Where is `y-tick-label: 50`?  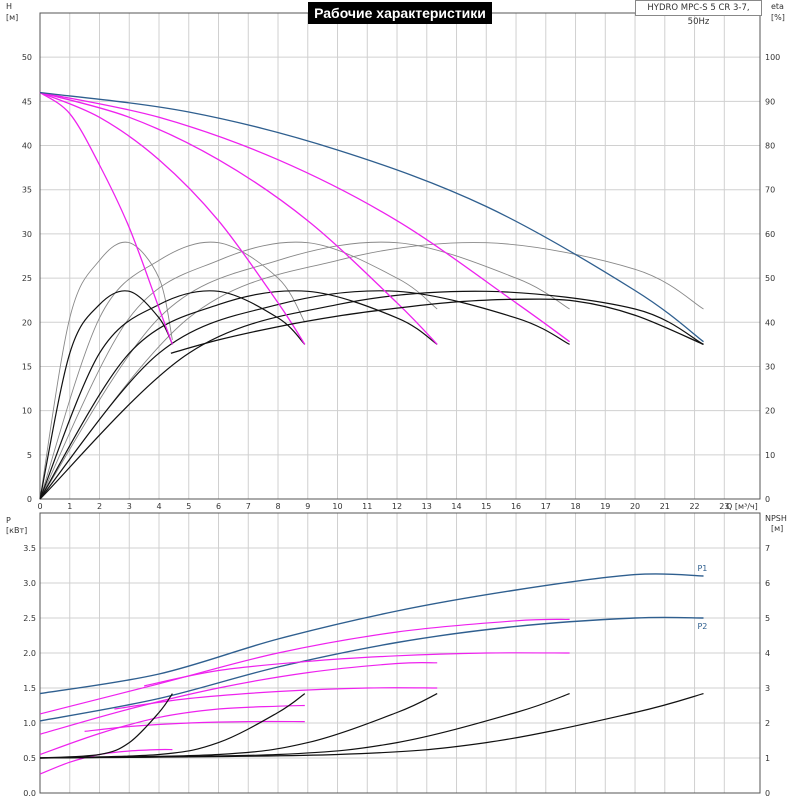
y-tick-label: 50 is located at coordinates (27, 57).